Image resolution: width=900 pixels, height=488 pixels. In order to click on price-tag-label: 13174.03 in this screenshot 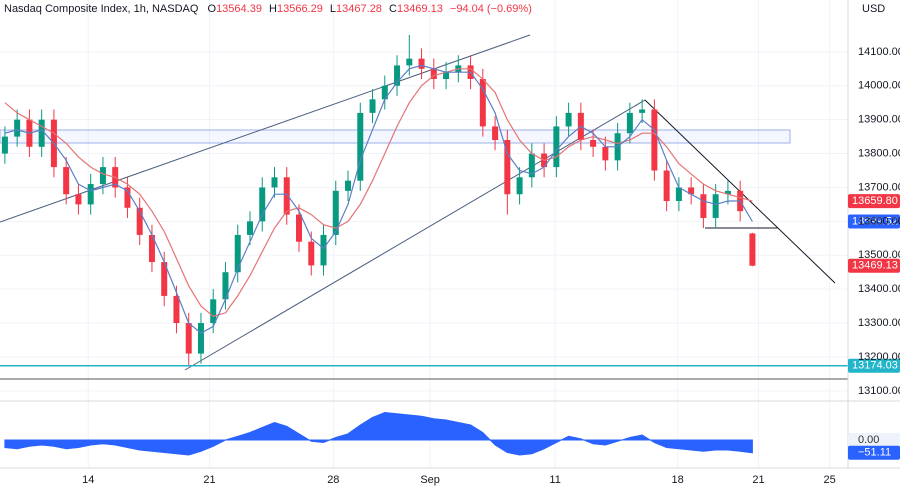, I will do `click(875, 366)`.